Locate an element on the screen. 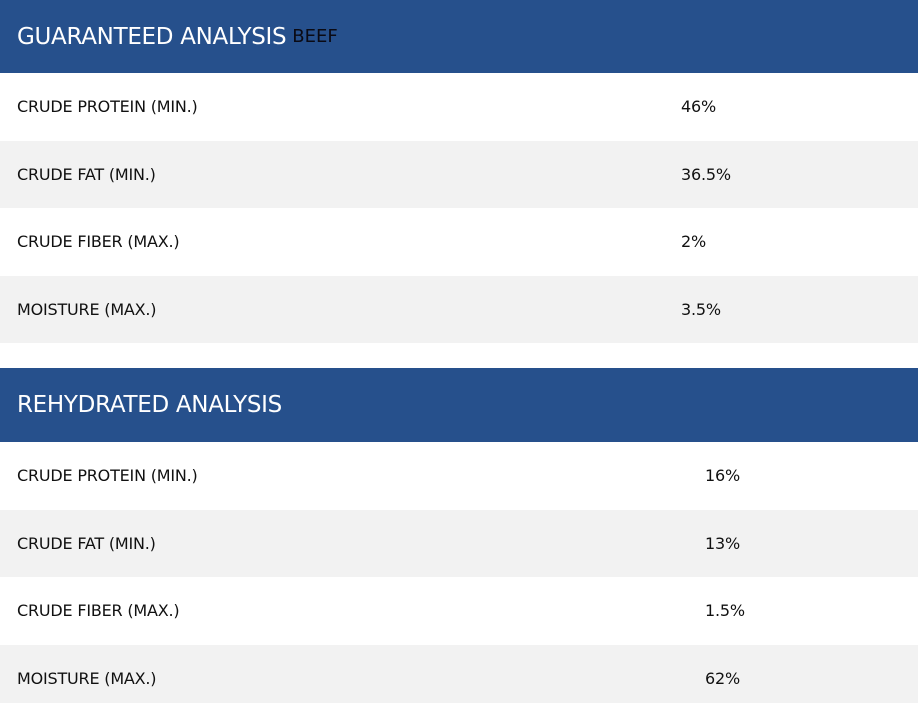  table-row: CRUDE PROTEIN (MIN.) 16% is located at coordinates (459, 476).